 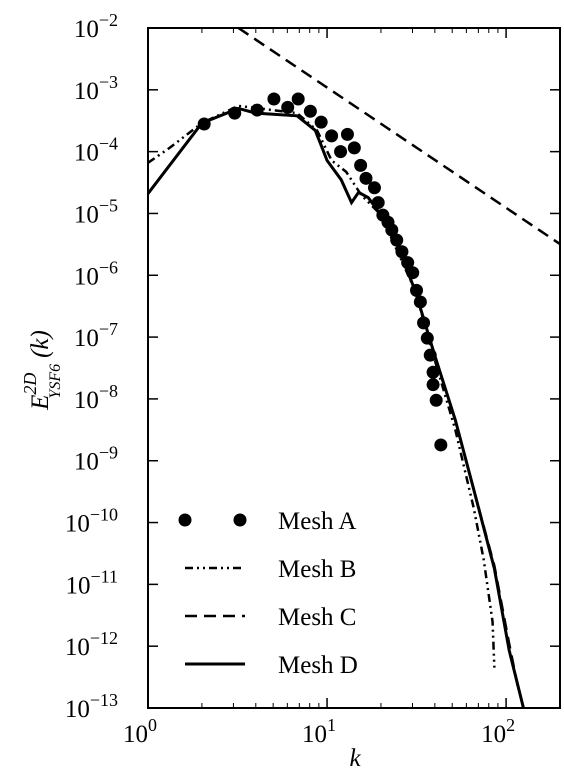 I want to click on y-tick-label: 10⁻², so click(x=96, y=26).